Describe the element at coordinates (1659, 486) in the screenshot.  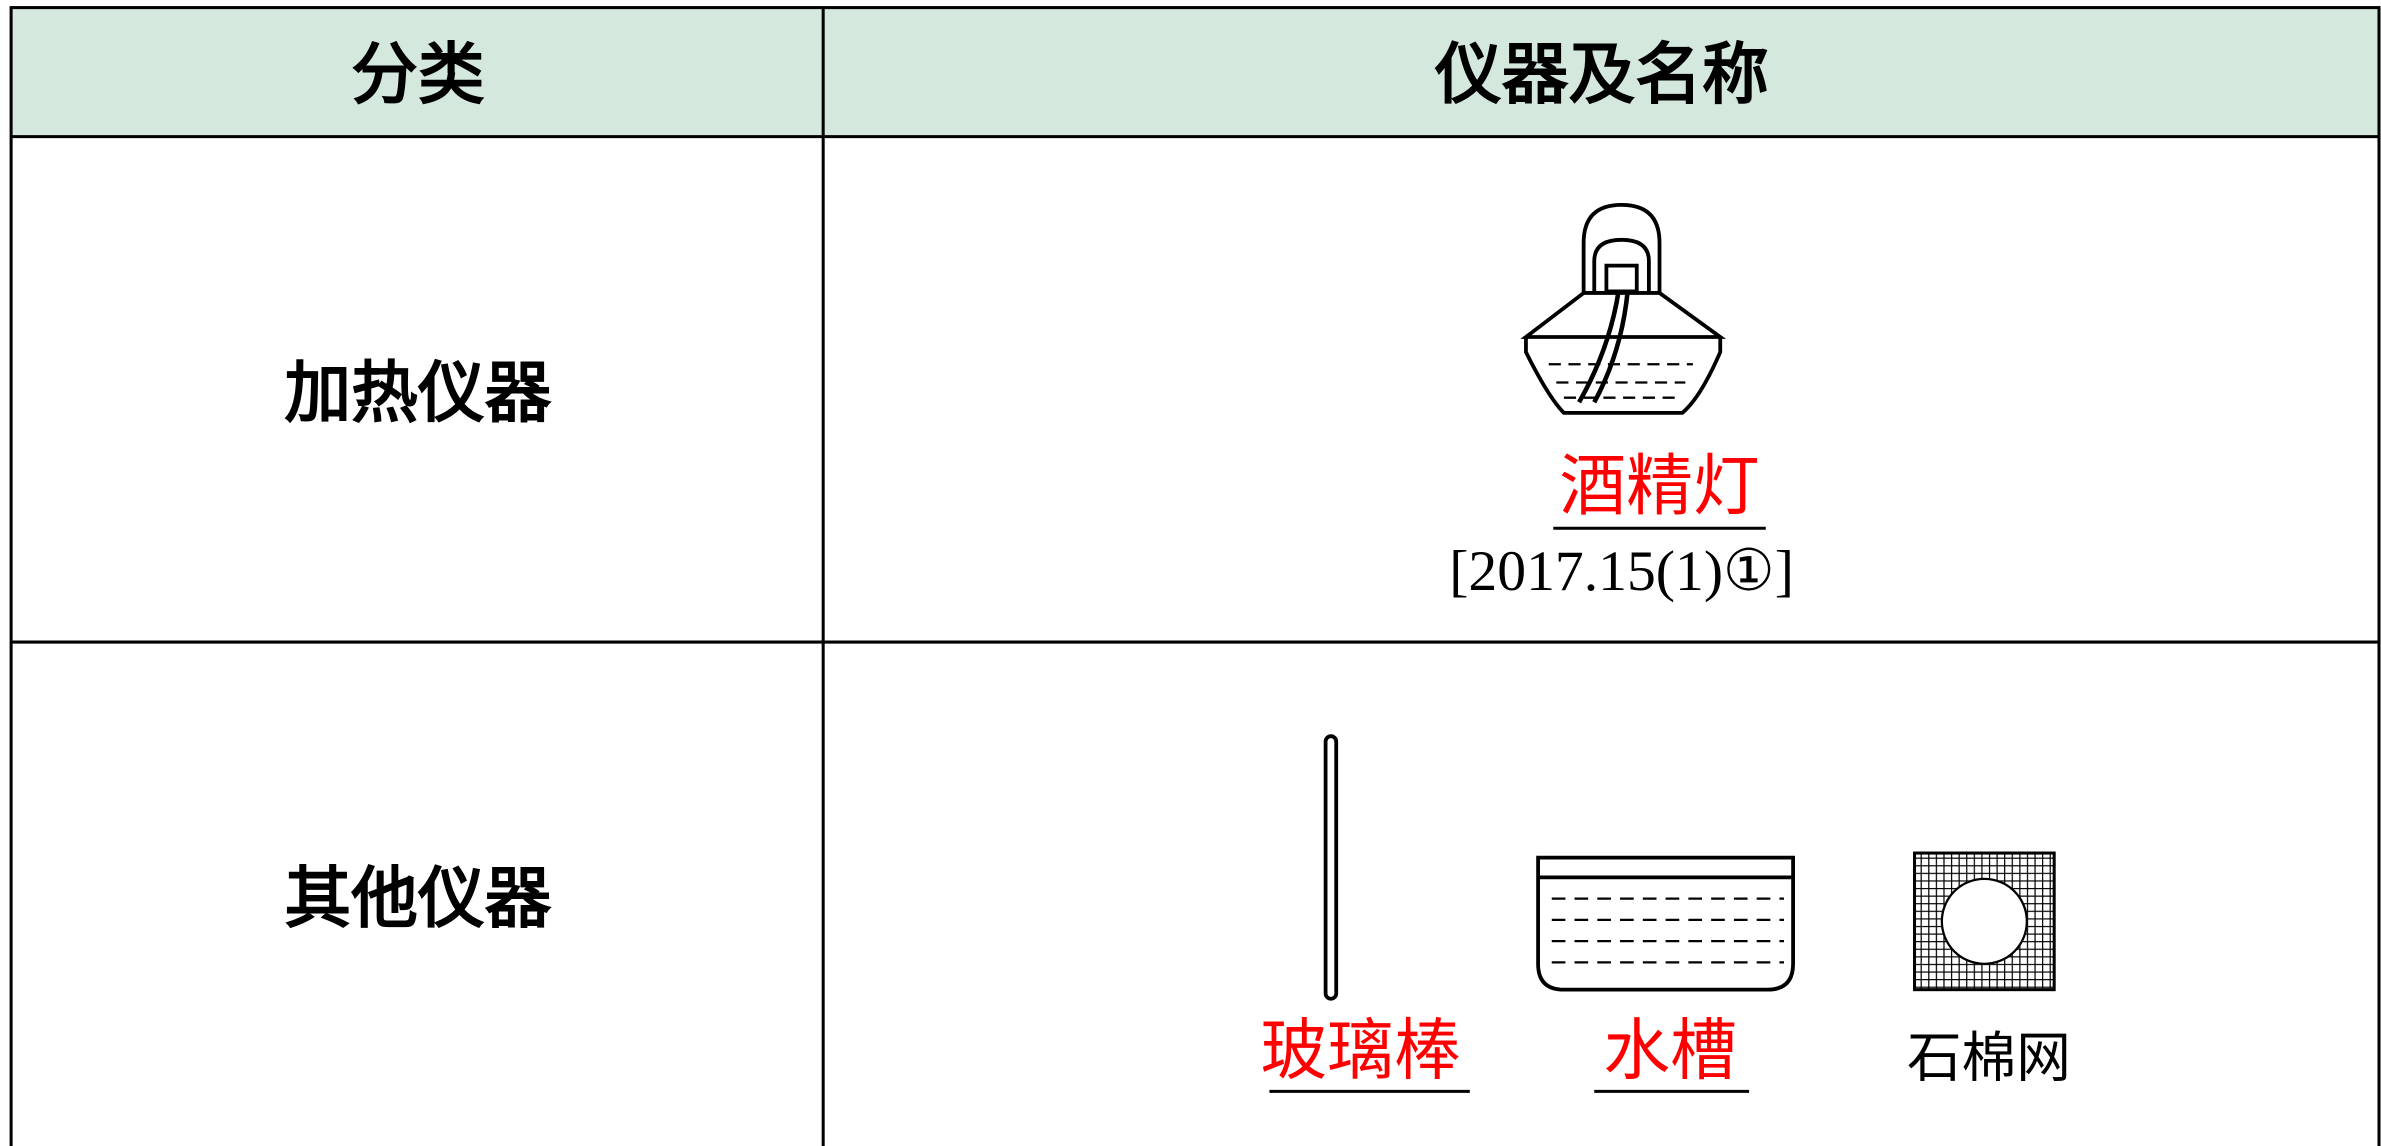
I see `answer-label: 酒精灯` at that location.